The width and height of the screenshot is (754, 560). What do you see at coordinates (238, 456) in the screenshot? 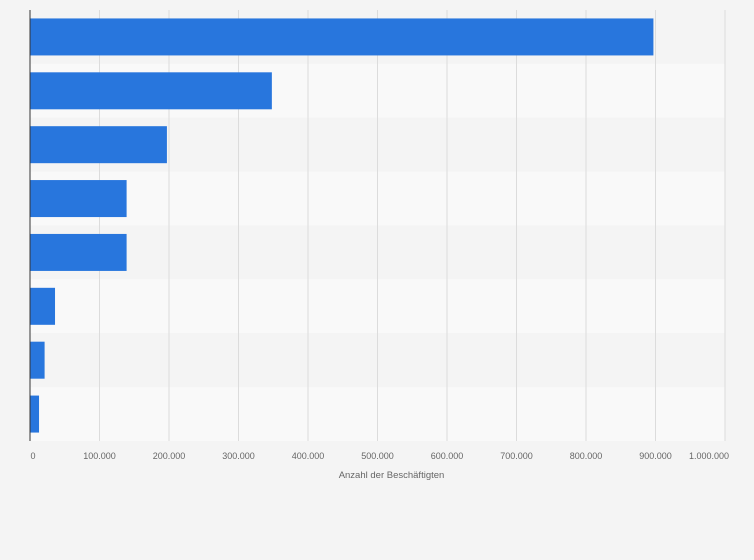
I see `x-tick-label-3: 300.000` at bounding box center [238, 456].